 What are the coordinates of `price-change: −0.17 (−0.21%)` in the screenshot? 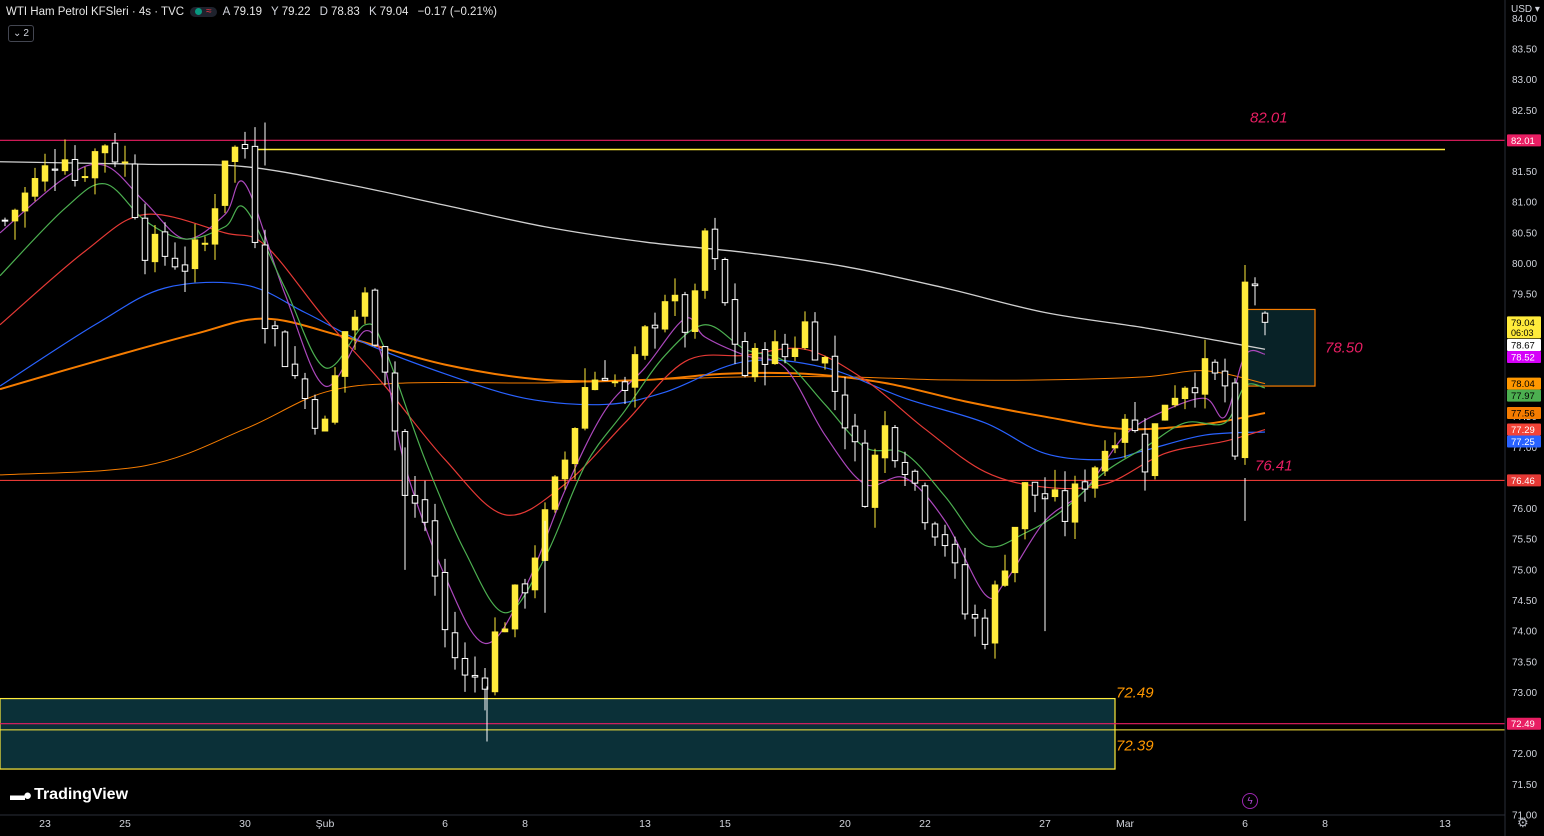 It's located at (457, 12).